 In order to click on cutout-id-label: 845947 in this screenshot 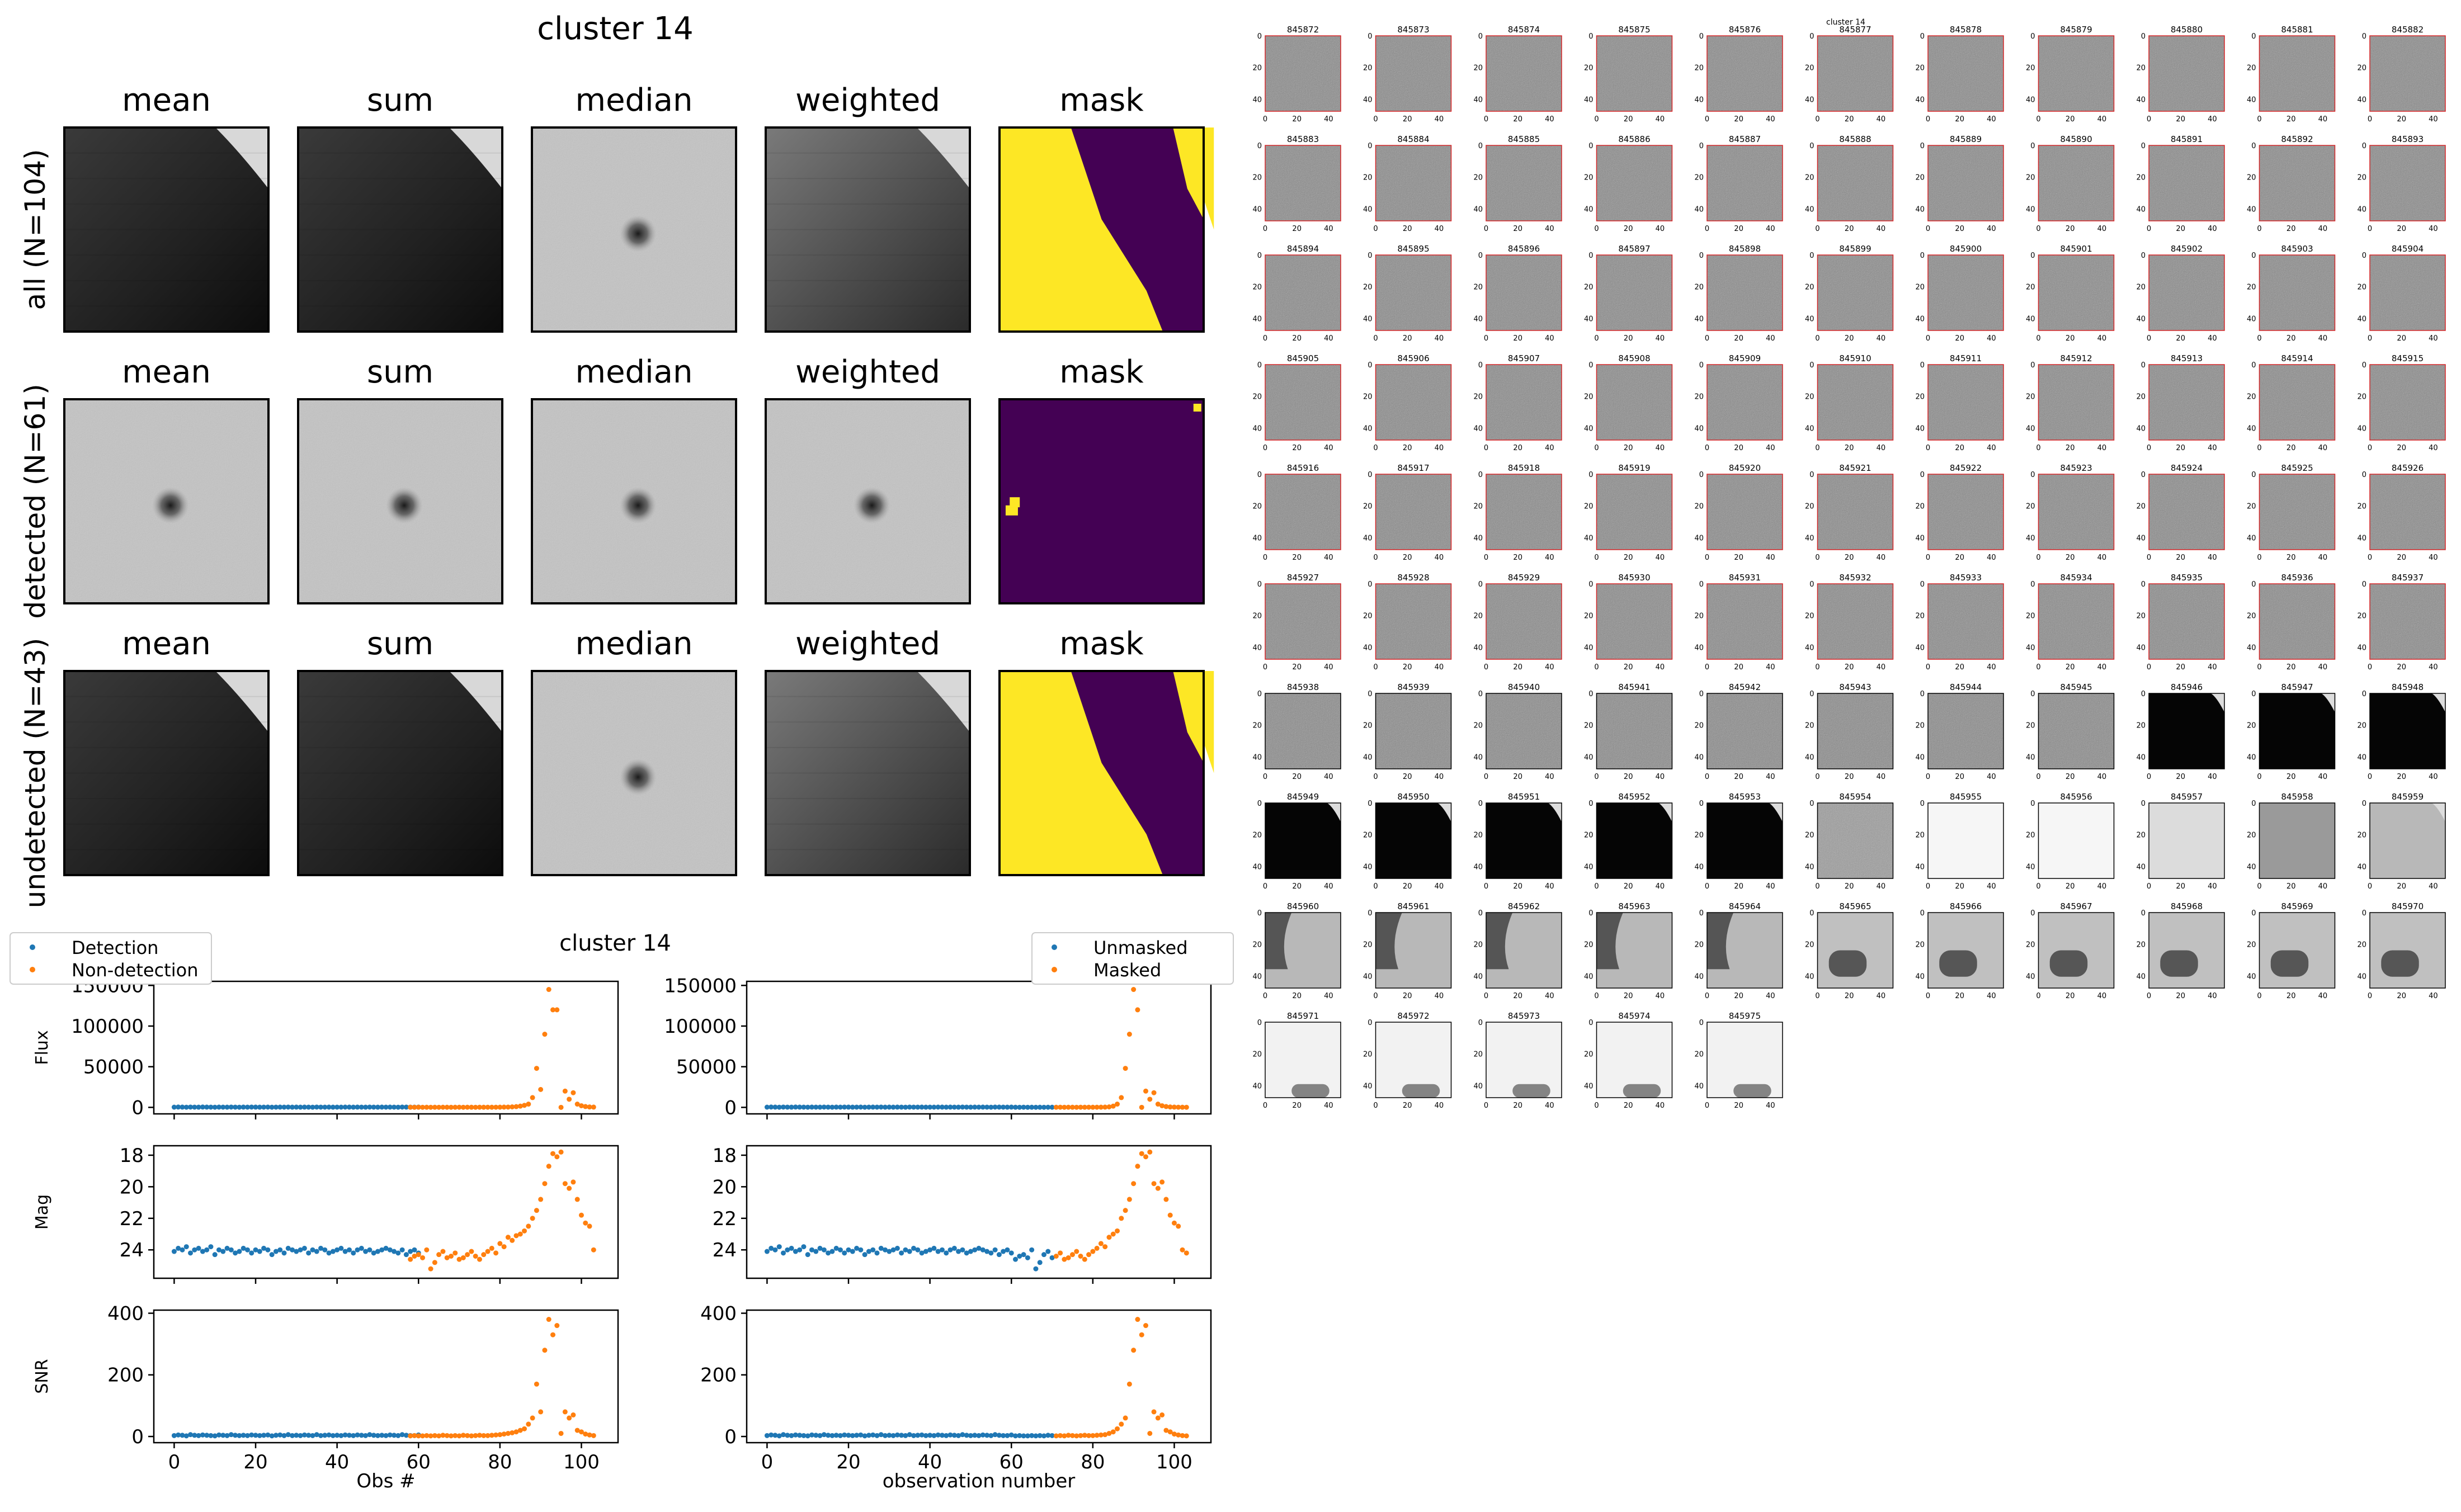, I will do `click(2297, 687)`.